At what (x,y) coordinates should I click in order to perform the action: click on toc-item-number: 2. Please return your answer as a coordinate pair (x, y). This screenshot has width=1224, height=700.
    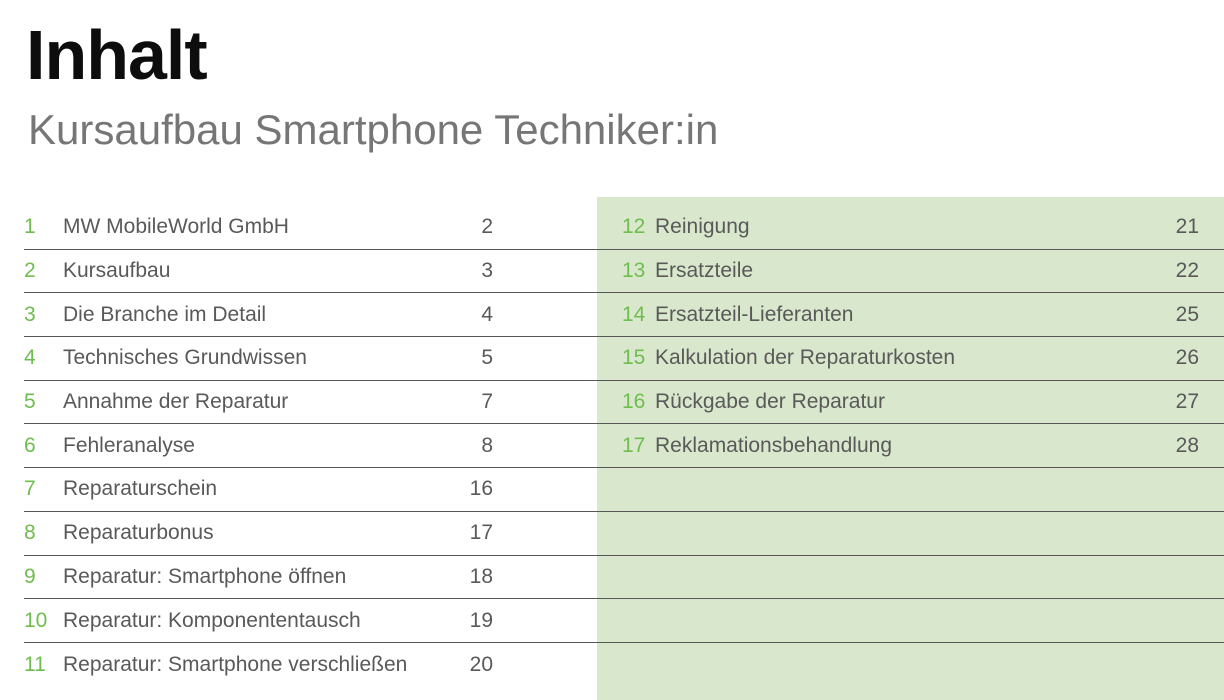
    Looking at the image, I should click on (30, 271).